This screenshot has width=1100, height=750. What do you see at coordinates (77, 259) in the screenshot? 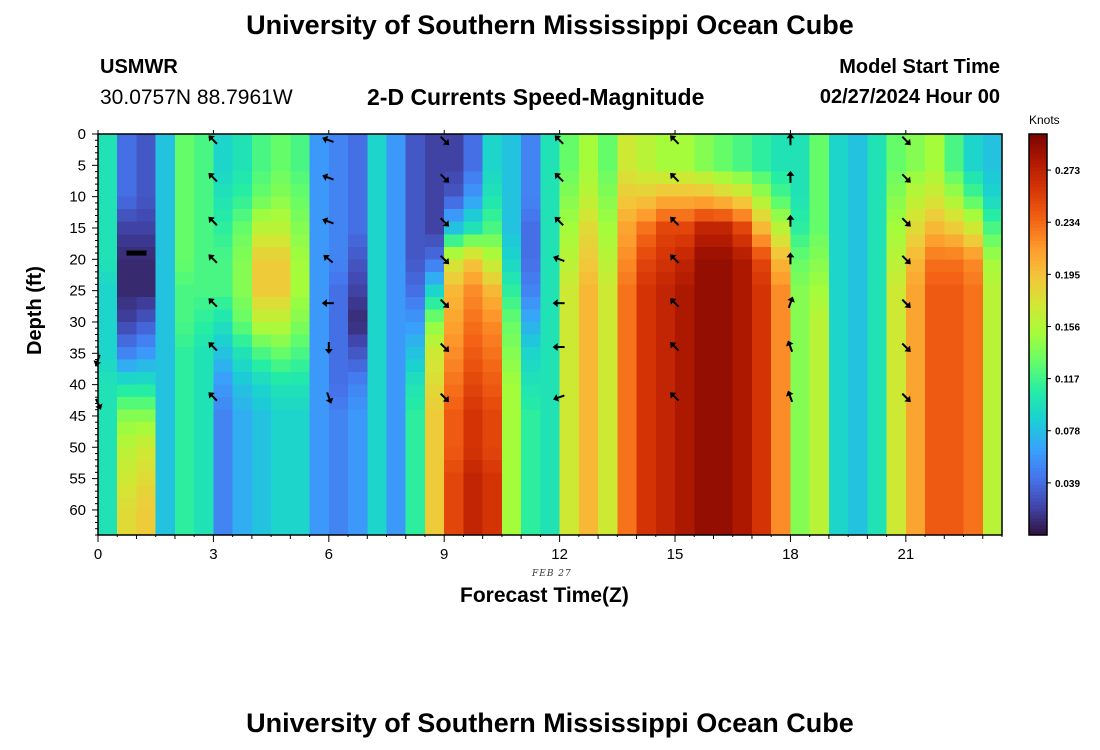
I see `y-tick-label: 20` at bounding box center [77, 259].